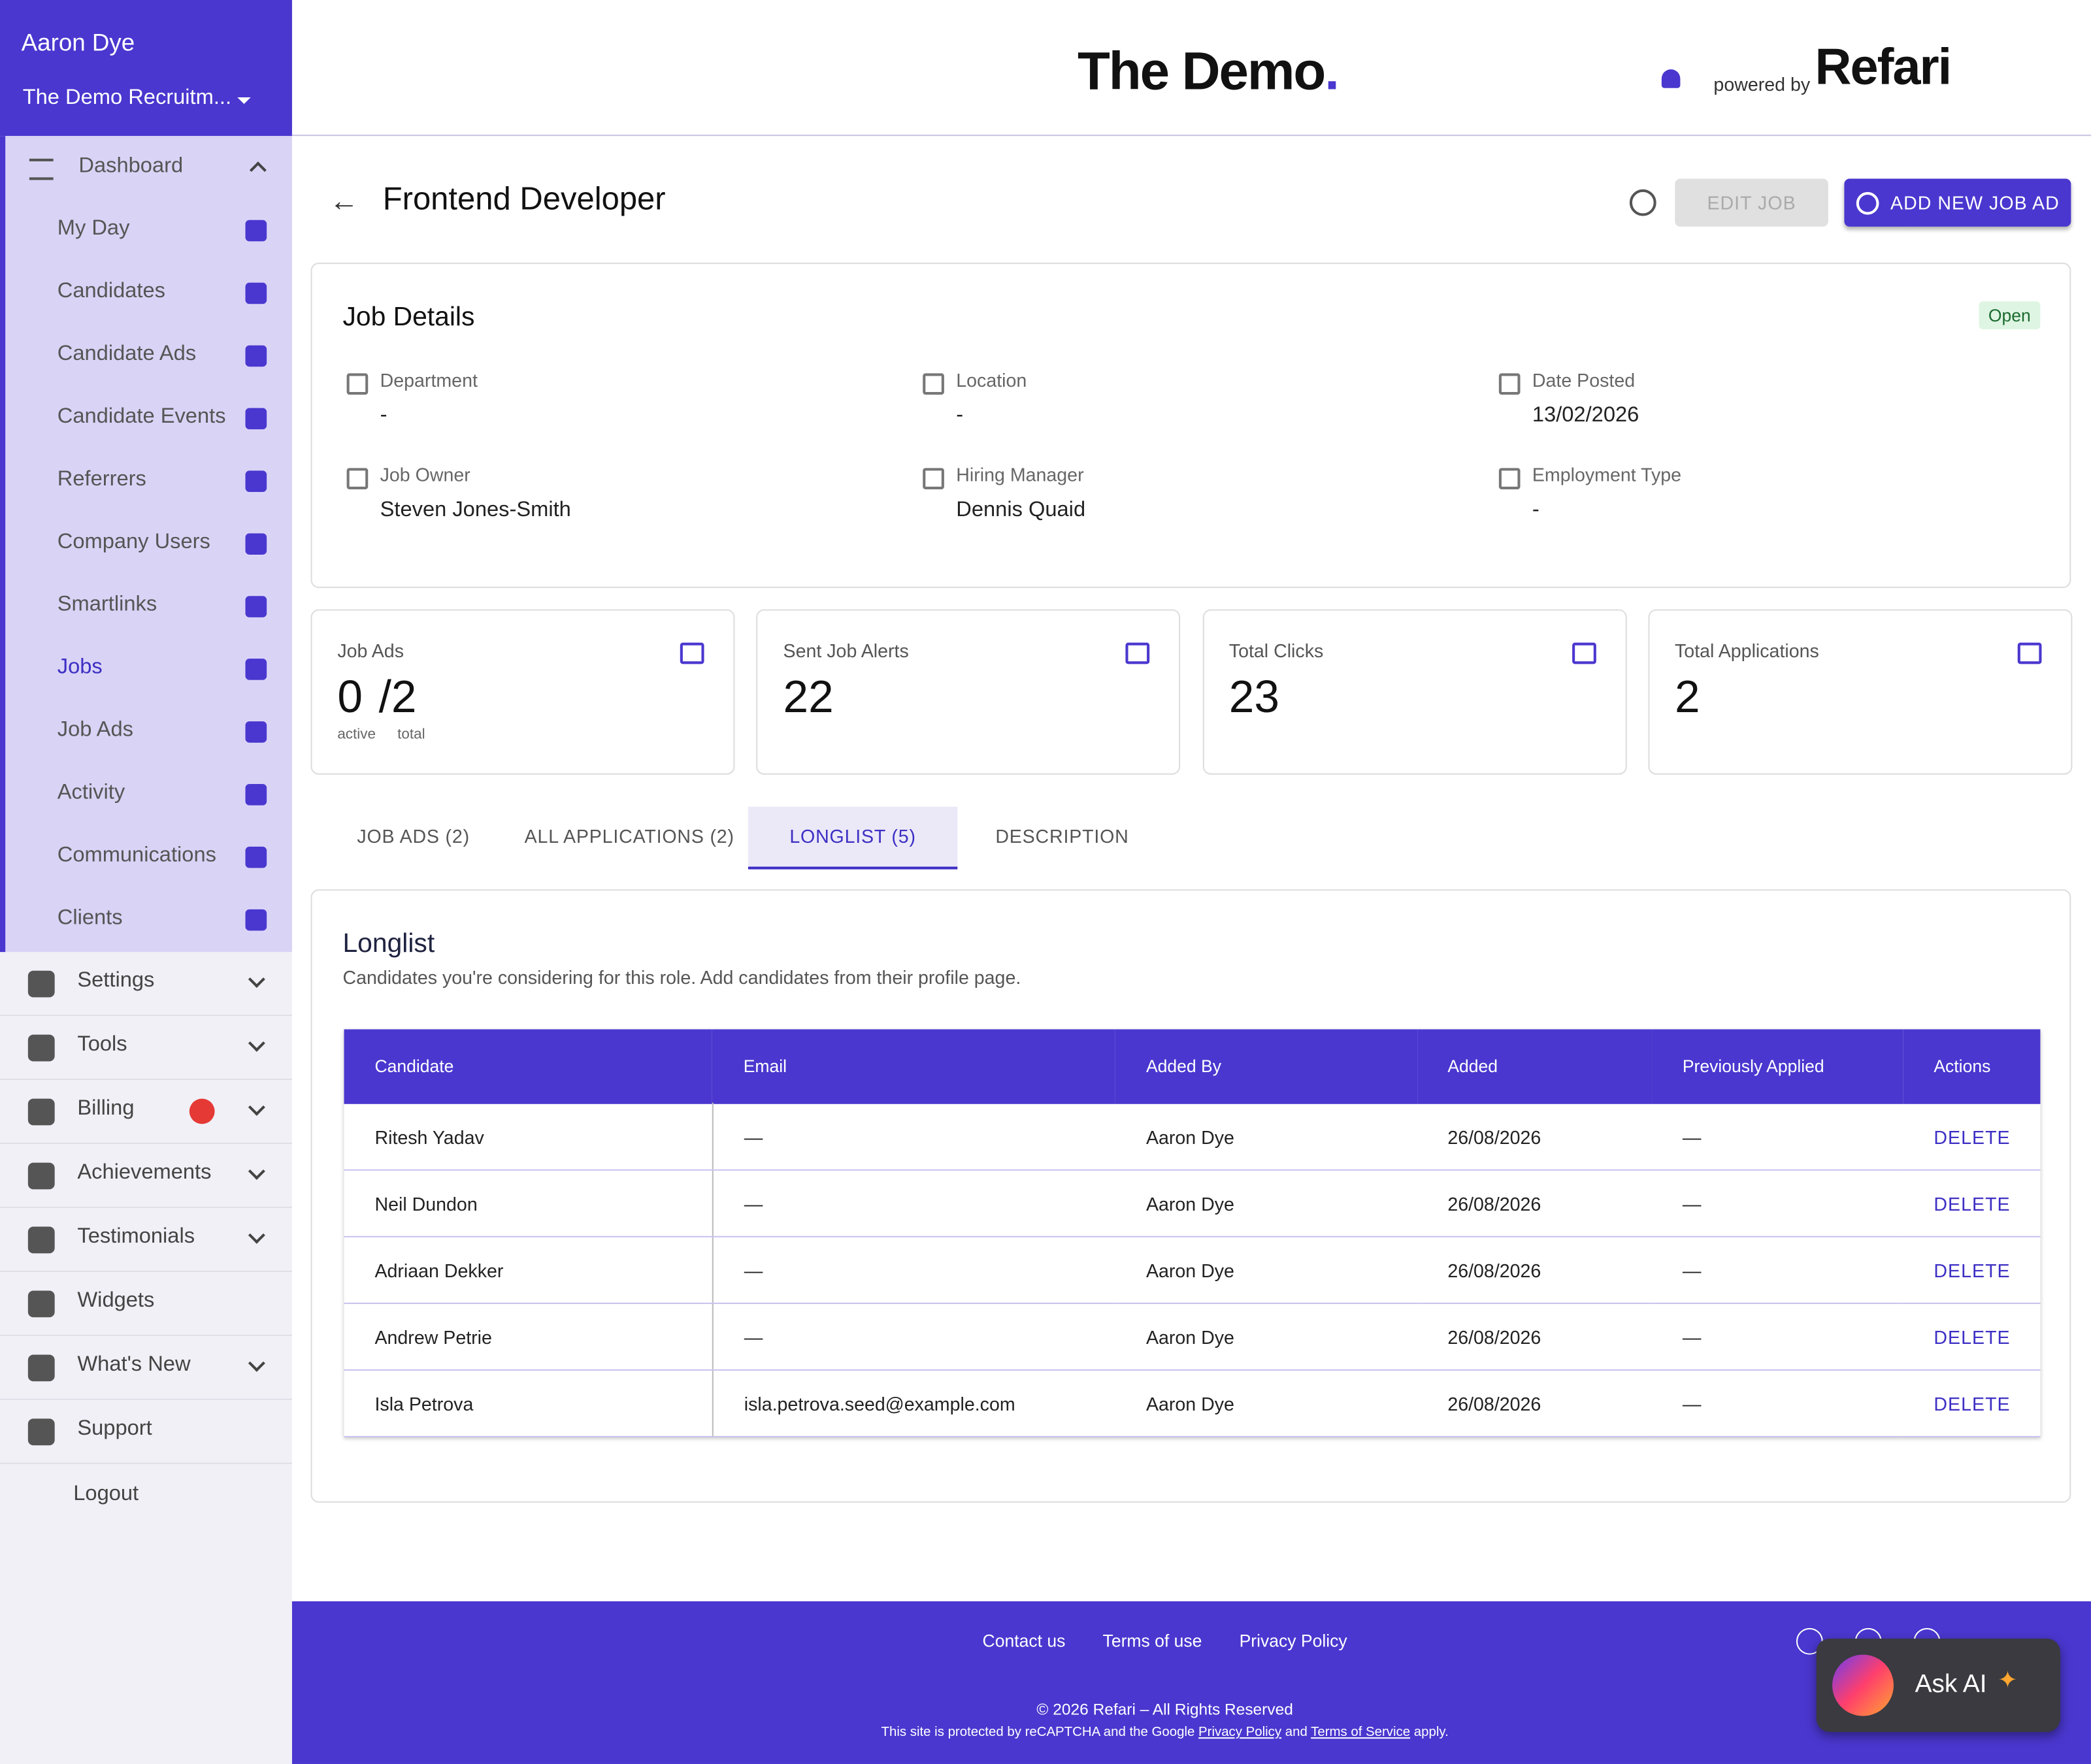  What do you see at coordinates (1957, 202) in the screenshot?
I see `add-job-ad-button: ADD NEW JOB AD` at bounding box center [1957, 202].